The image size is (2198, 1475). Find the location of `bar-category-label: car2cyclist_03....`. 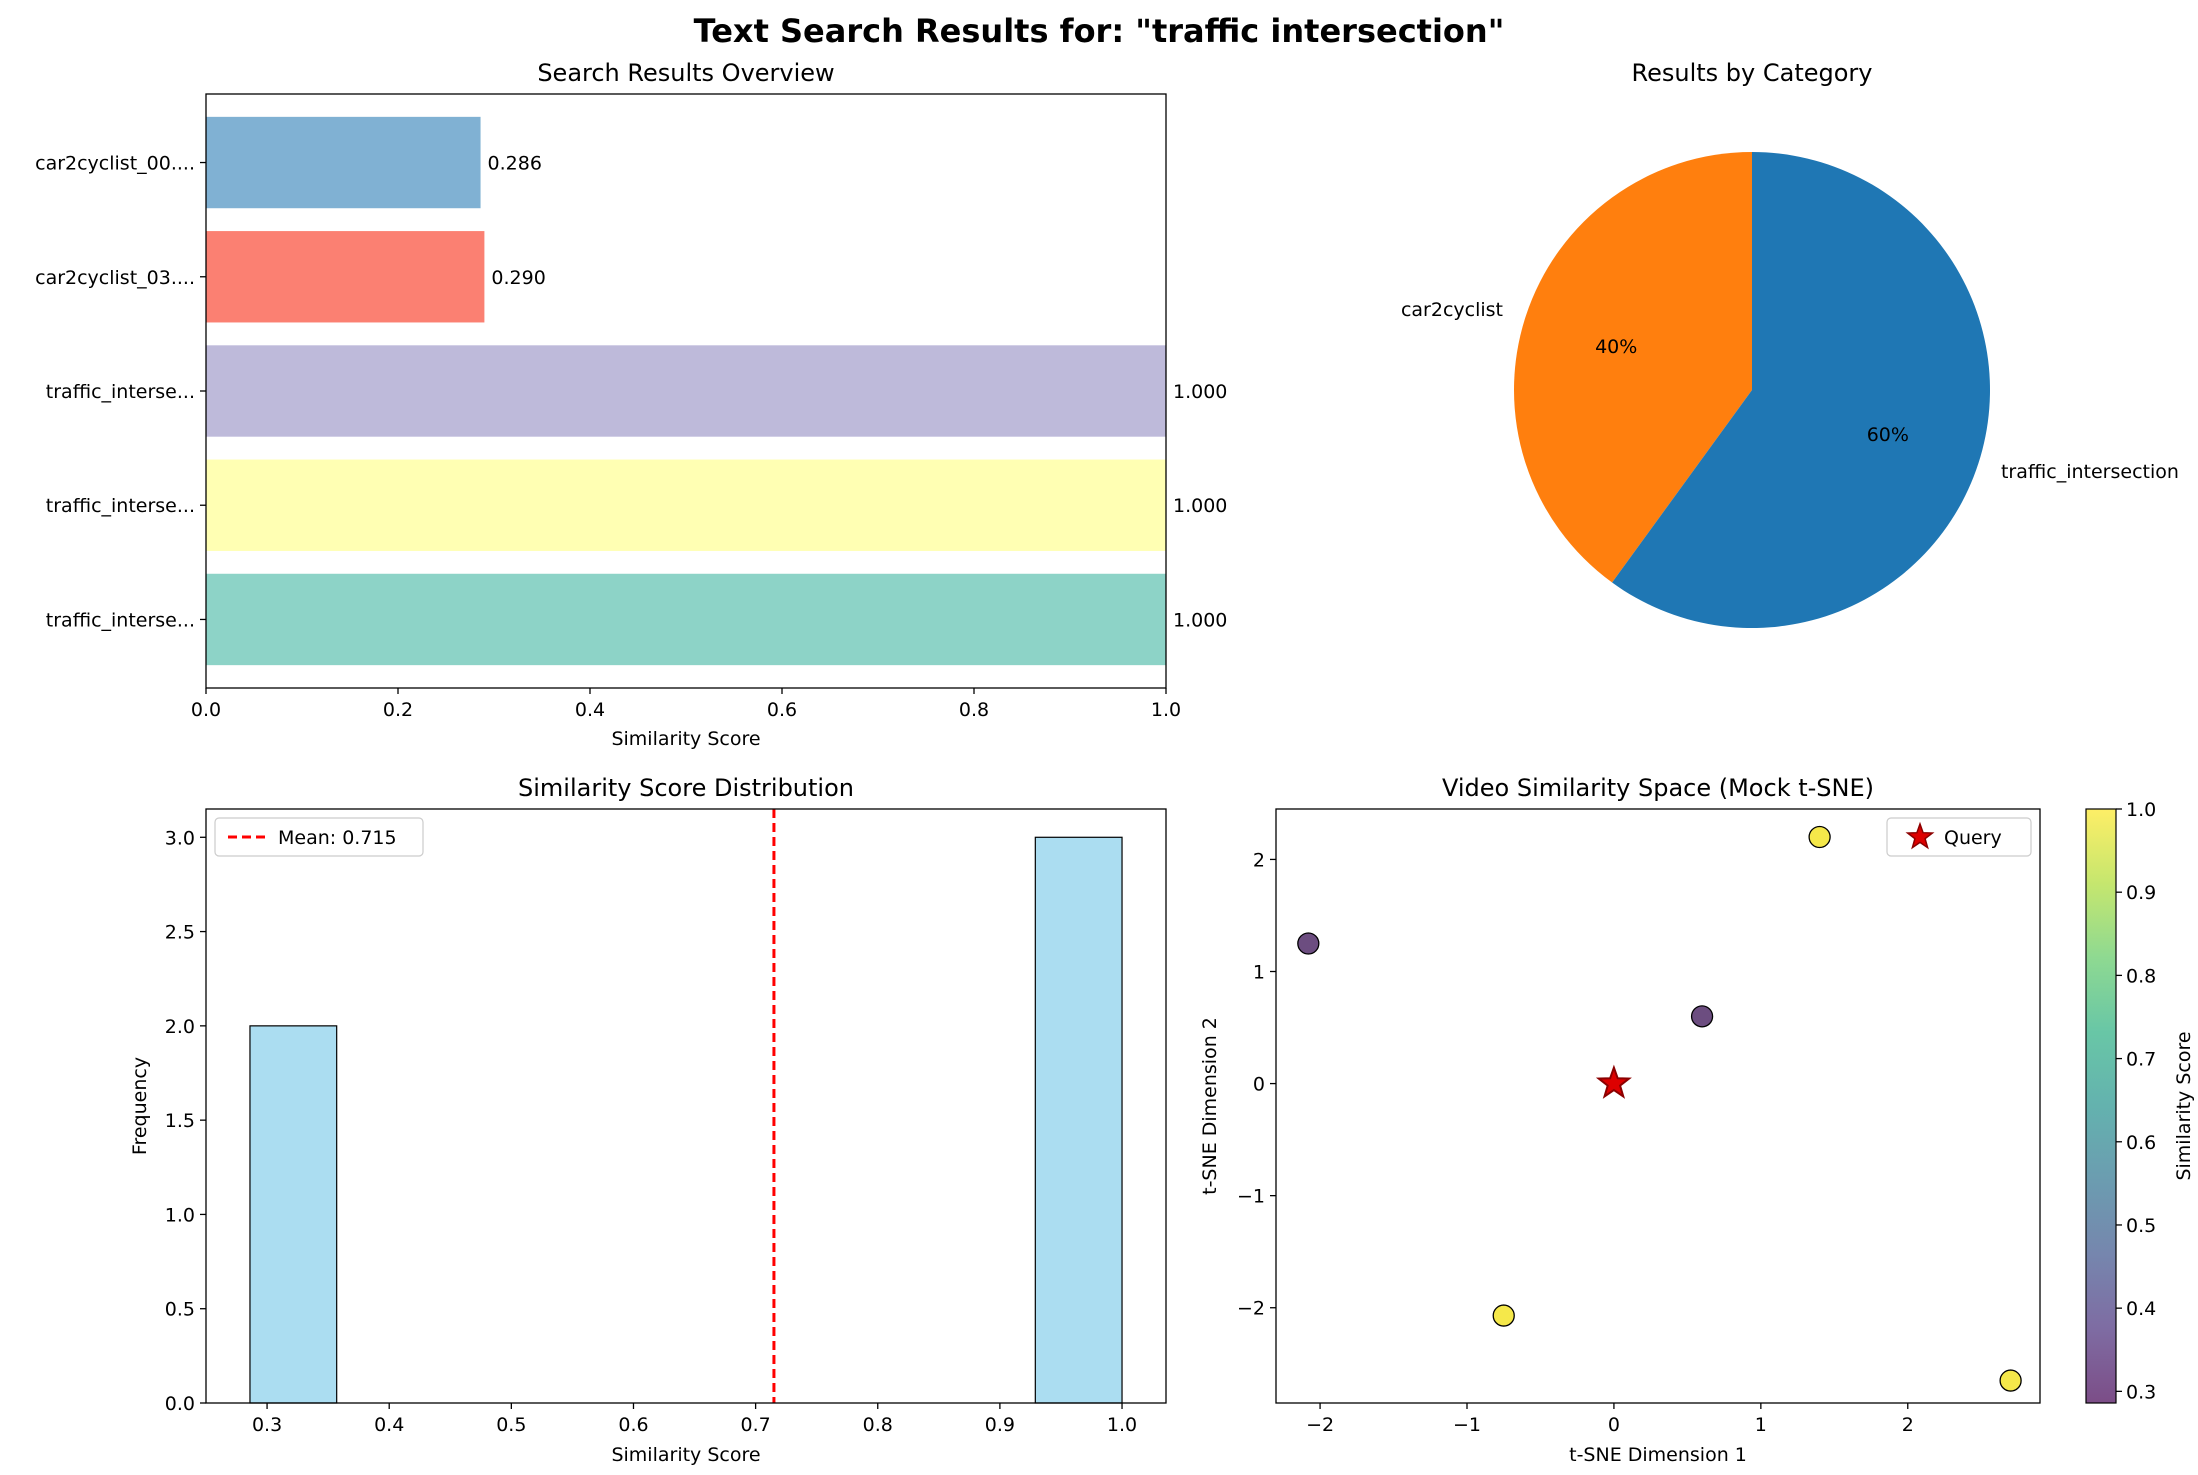

bar-category-label: car2cyclist_03.... is located at coordinates (115, 278).